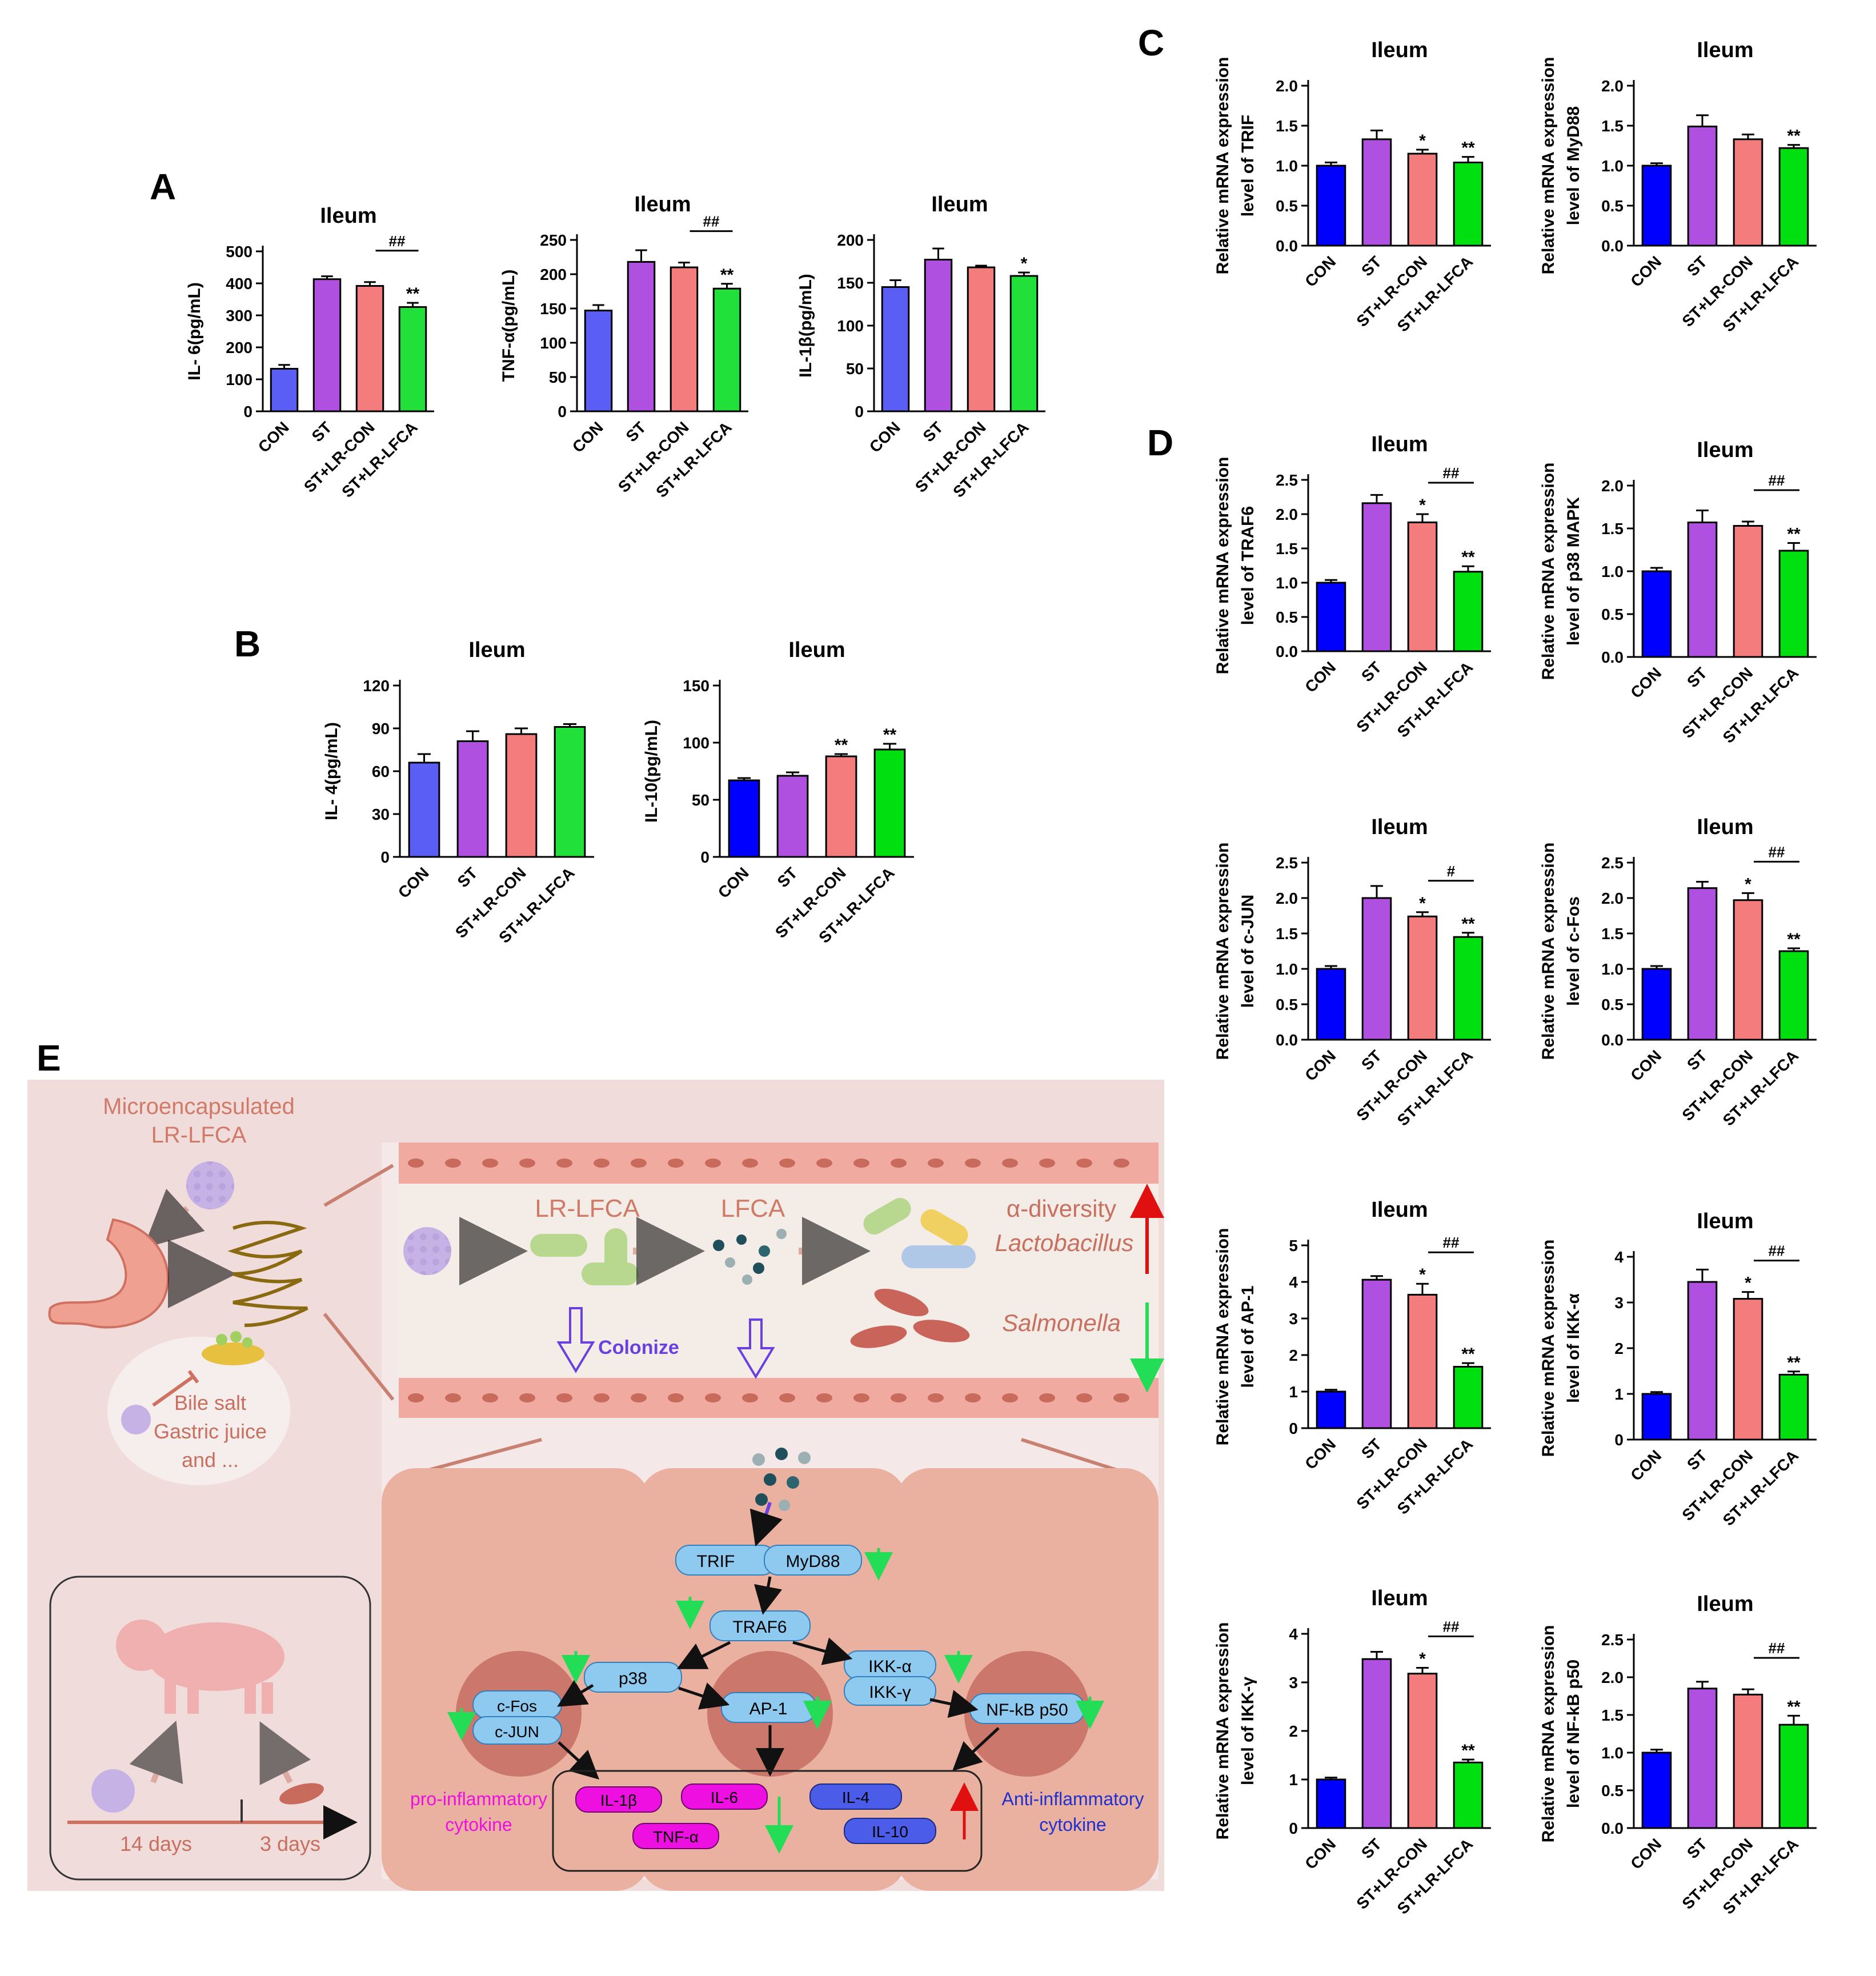  I want to click on lfca-entry-arrow, so click(766, 1524).